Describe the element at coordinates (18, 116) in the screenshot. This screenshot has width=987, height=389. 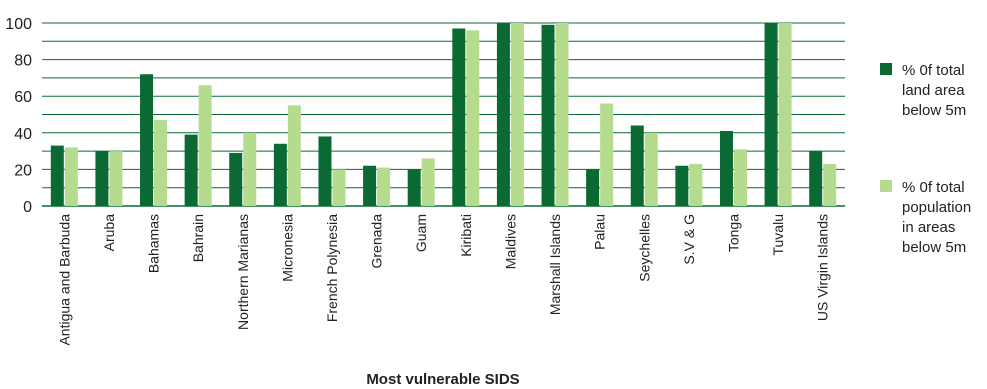
I see `y-axis-ticks: 0 20 40 60 80 100` at that location.